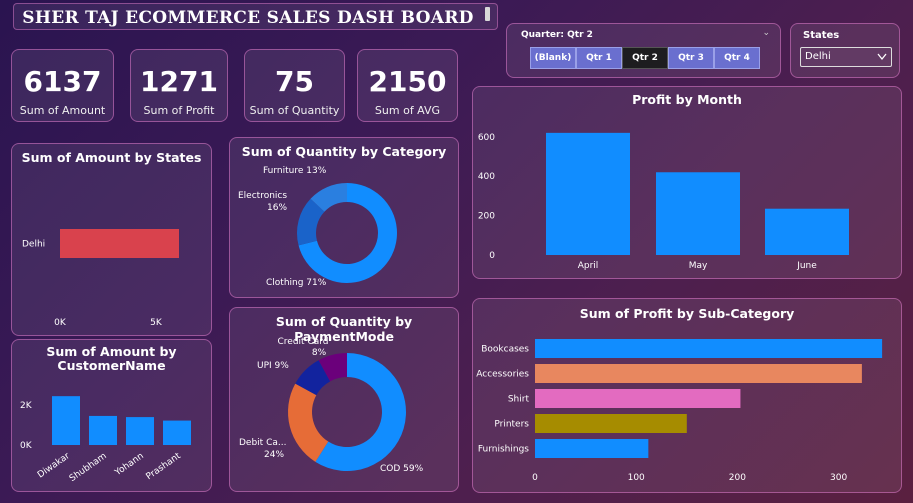  I want to click on chart-title: Sum of Amount by CustomerName, so click(111, 358).